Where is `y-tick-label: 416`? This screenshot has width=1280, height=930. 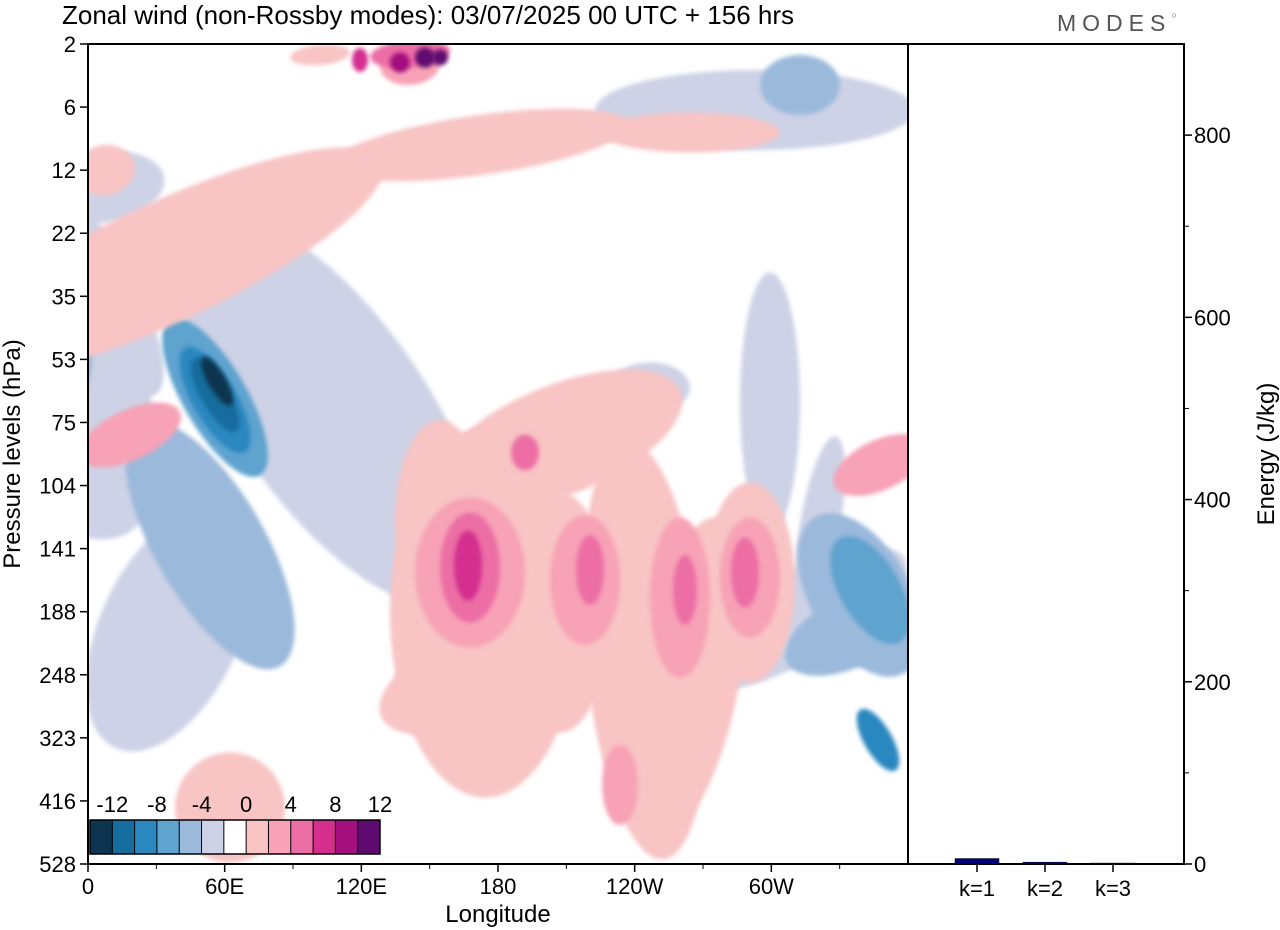
y-tick-label: 416 is located at coordinates (57, 801).